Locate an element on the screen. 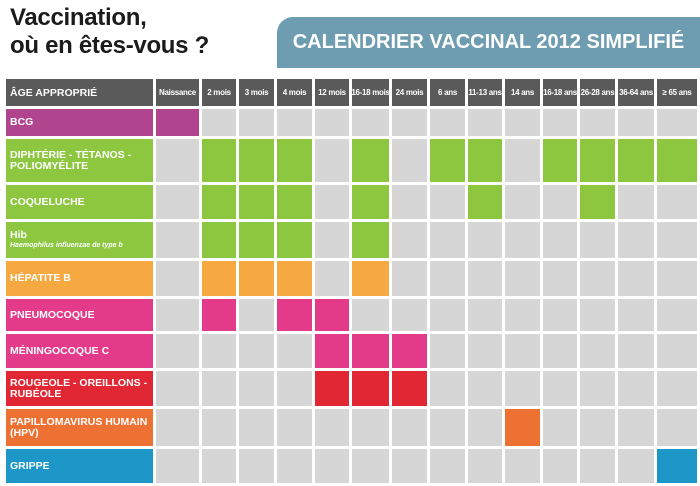  column-header: 4 mois is located at coordinates (296, 94).